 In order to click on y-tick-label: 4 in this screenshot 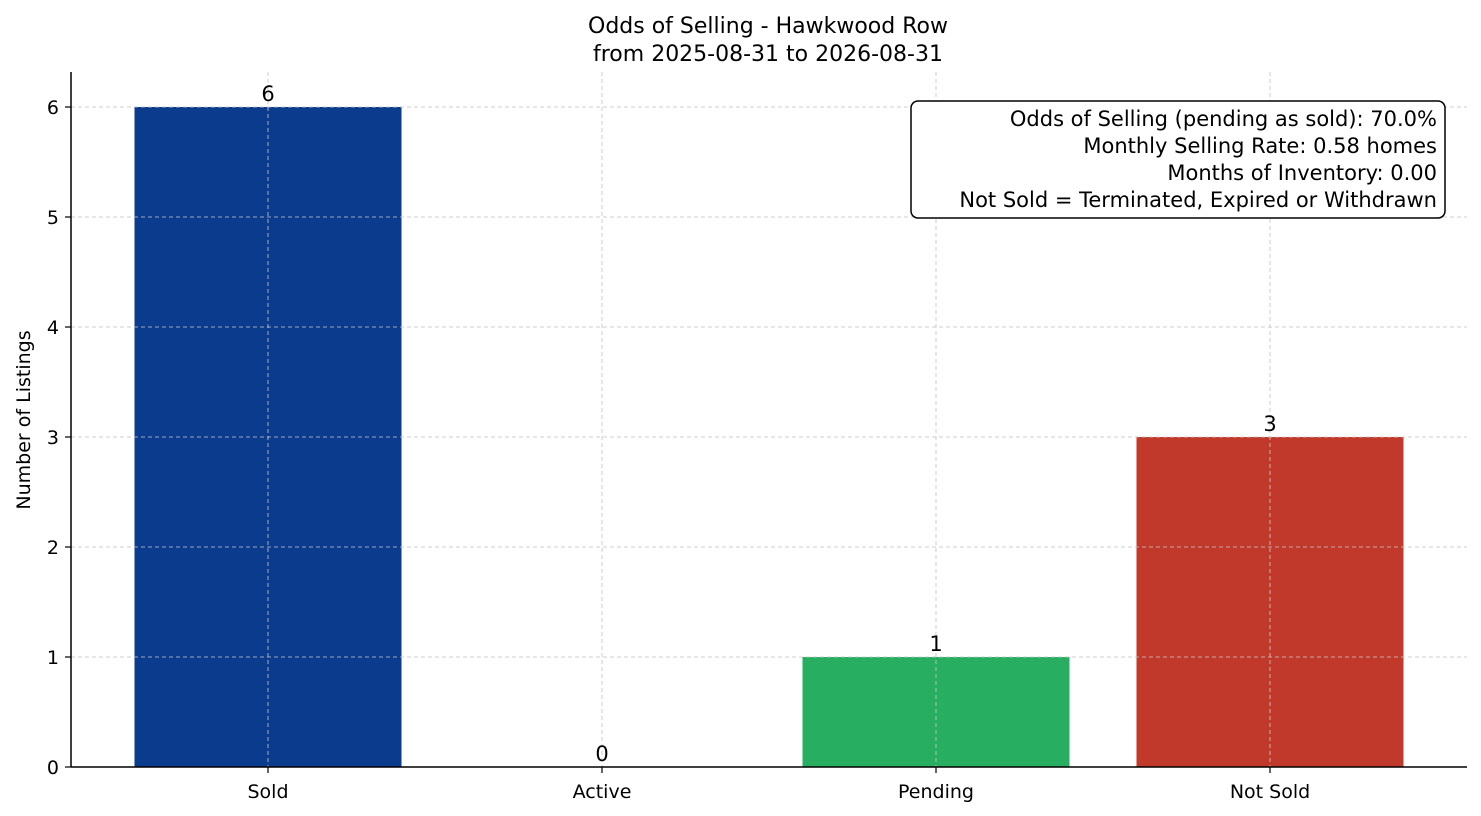, I will do `click(53, 328)`.